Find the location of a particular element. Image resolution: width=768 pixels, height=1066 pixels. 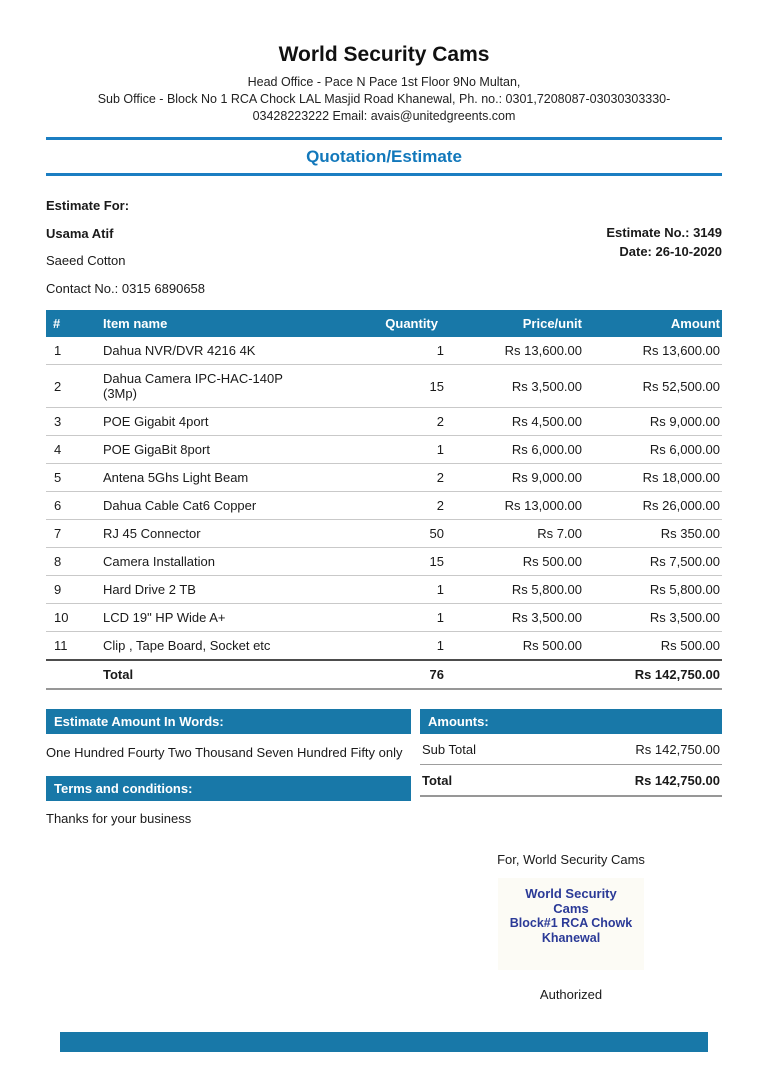

cell-amount: Rs 9,000.00 is located at coordinates (656, 421).